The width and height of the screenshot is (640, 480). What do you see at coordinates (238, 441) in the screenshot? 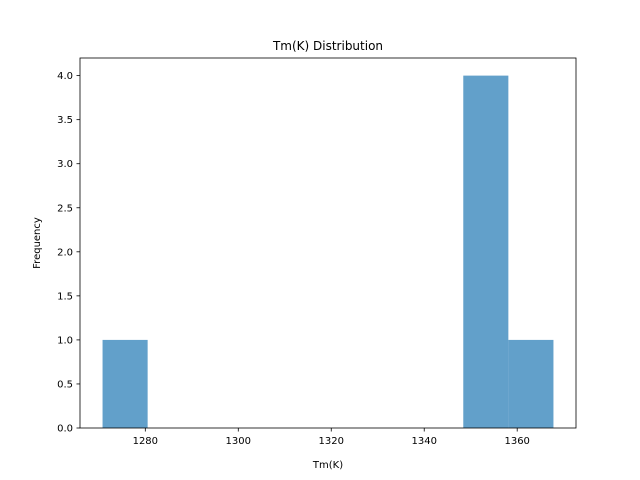
I see `x-tick-label: 1300` at bounding box center [238, 441].